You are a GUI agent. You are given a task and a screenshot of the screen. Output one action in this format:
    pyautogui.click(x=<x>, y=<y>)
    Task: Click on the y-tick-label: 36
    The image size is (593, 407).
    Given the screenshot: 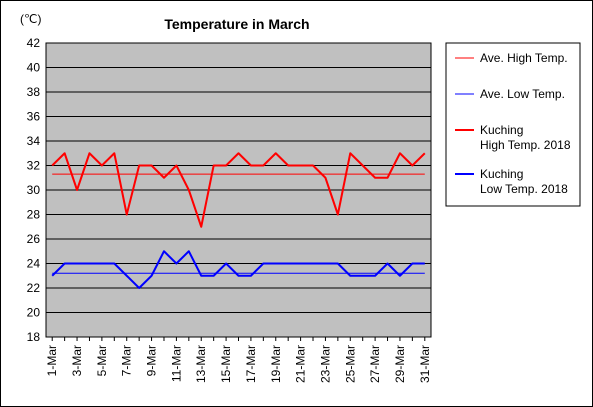 What is the action you would take?
    pyautogui.click(x=34, y=117)
    